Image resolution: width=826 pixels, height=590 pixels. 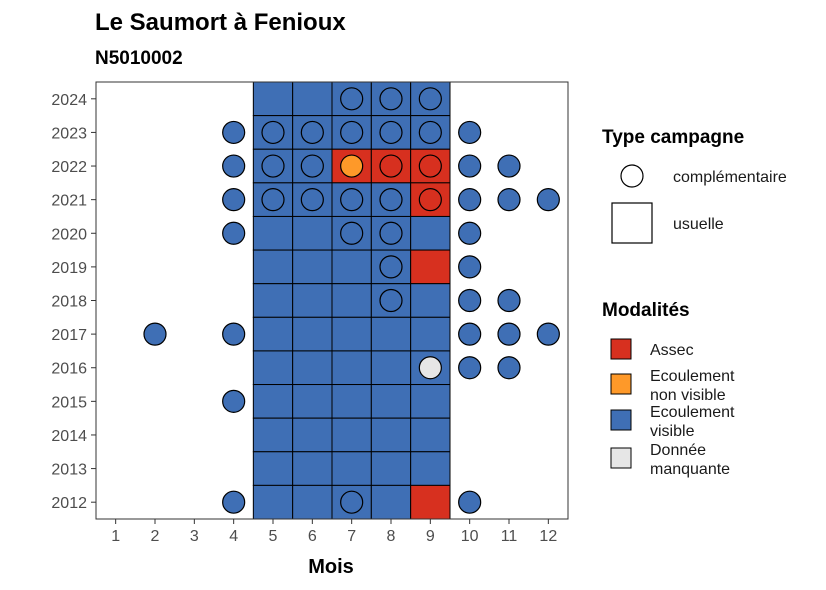 What do you see at coordinates (690, 469) in the screenshot?
I see `legend-label-donnee_manquante: manquante` at bounding box center [690, 469].